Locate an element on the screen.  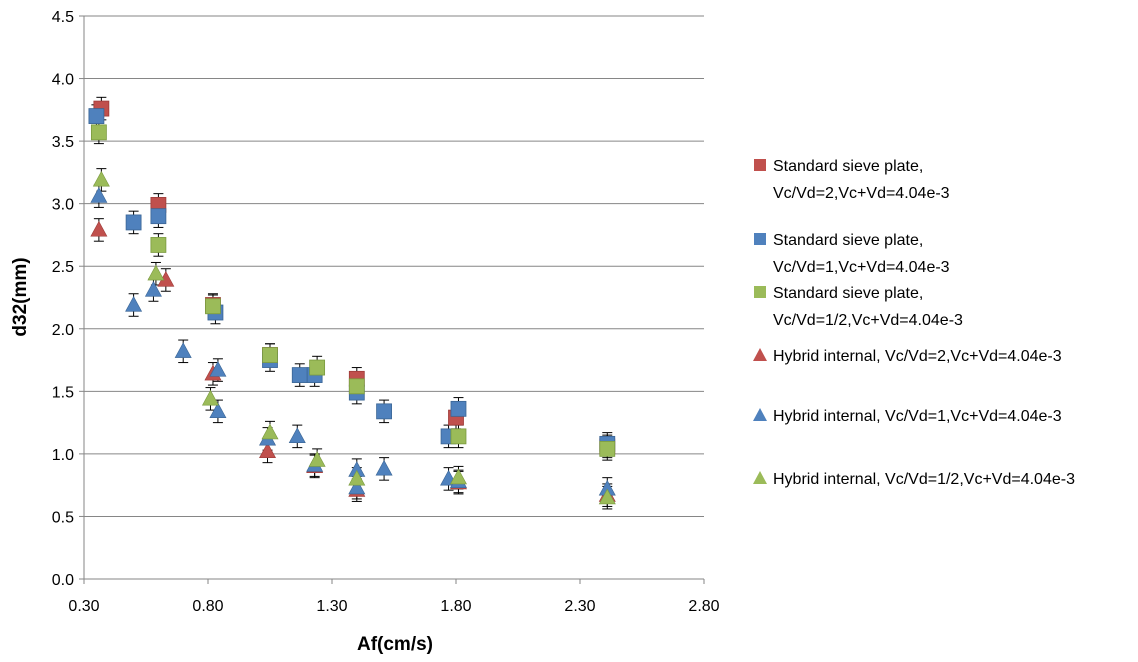
legend-label: Hybrid internal, Vc/Vd=1/2,Vc+Vd=4.04e-3 is located at coordinates (924, 479).